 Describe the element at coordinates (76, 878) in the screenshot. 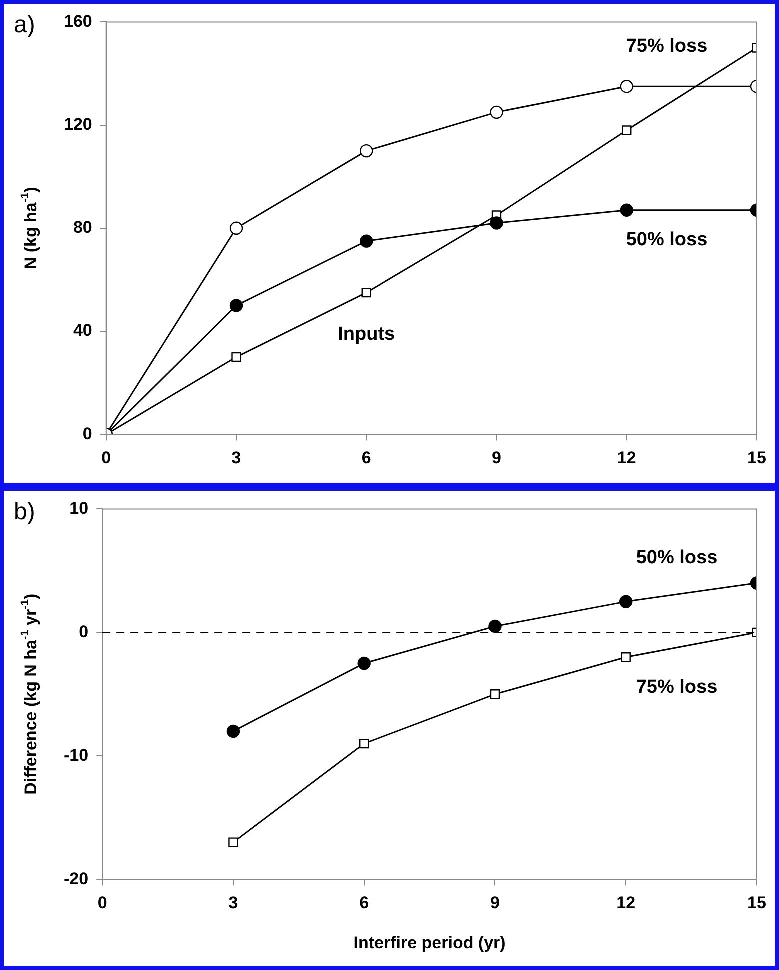

I see `y-tick-label: -20` at that location.